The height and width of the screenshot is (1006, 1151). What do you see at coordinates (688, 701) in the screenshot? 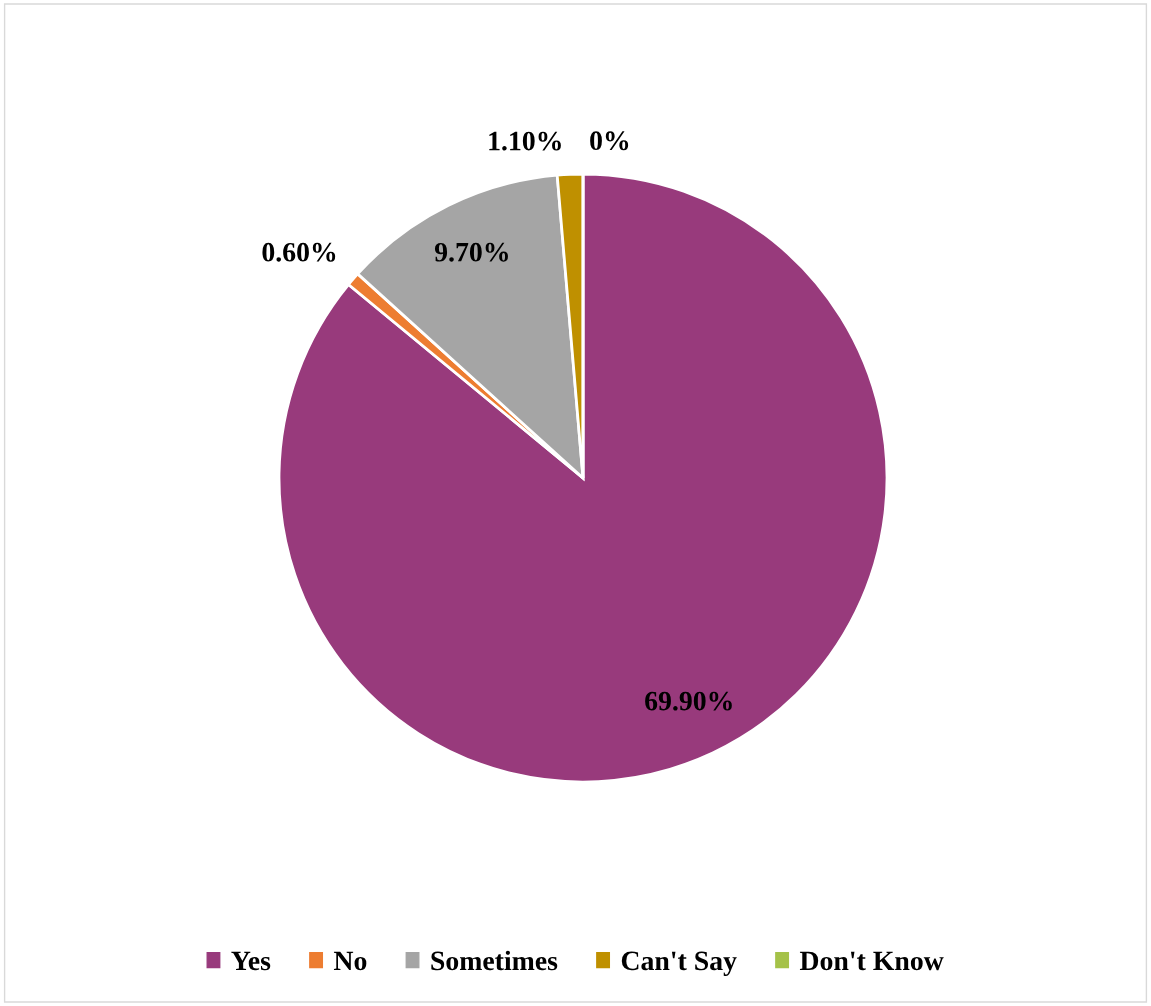
I see `data-label: 69.90%` at bounding box center [688, 701].